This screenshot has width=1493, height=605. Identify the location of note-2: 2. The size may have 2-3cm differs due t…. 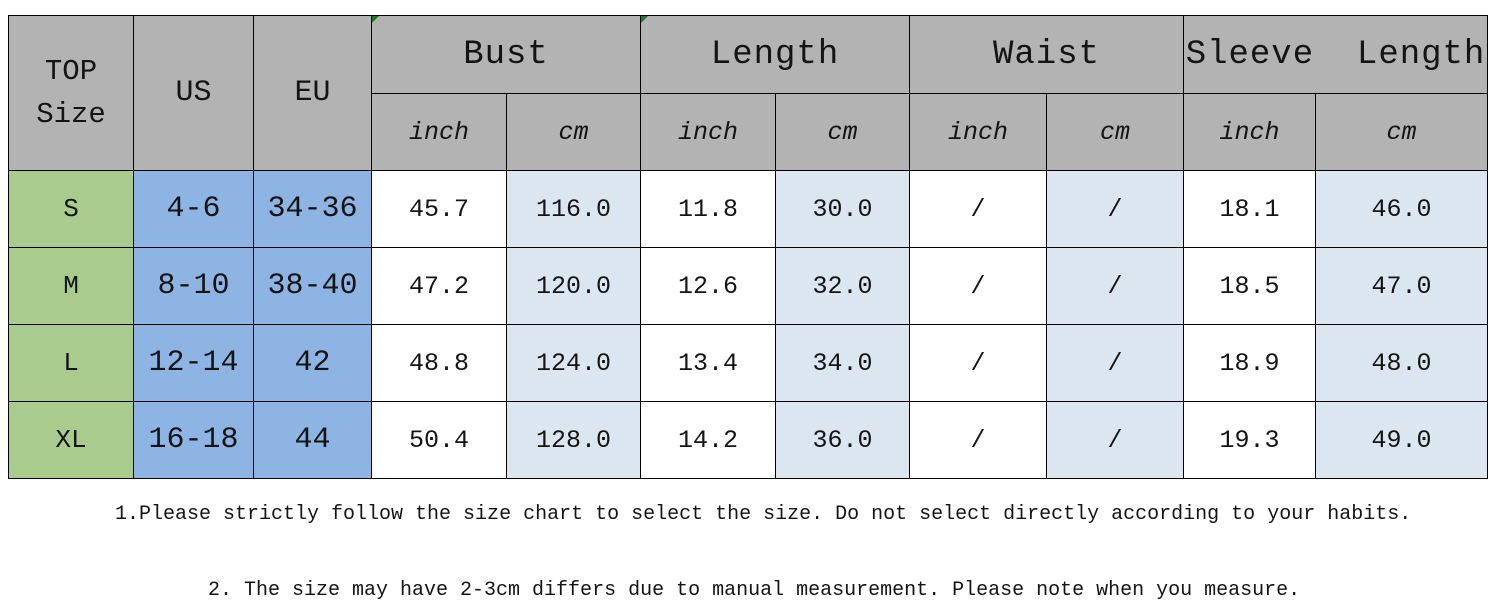
(754, 590).